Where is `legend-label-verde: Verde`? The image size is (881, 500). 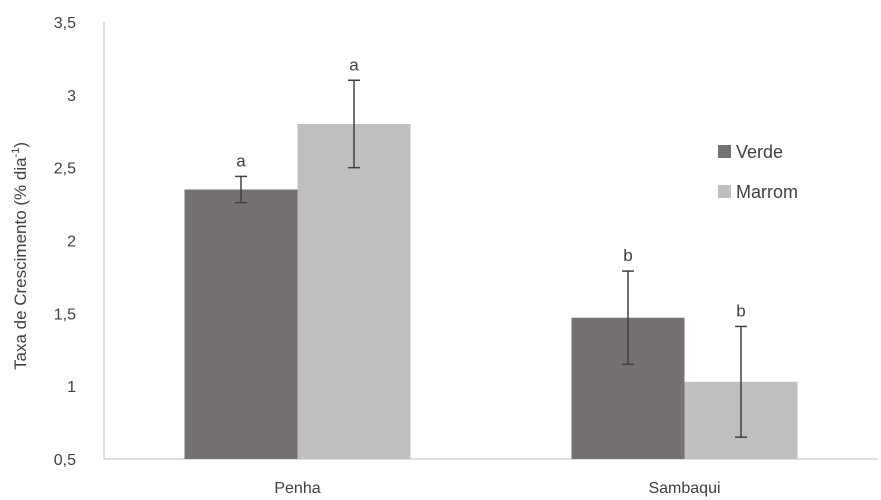 legend-label-verde: Verde is located at coordinates (759, 152).